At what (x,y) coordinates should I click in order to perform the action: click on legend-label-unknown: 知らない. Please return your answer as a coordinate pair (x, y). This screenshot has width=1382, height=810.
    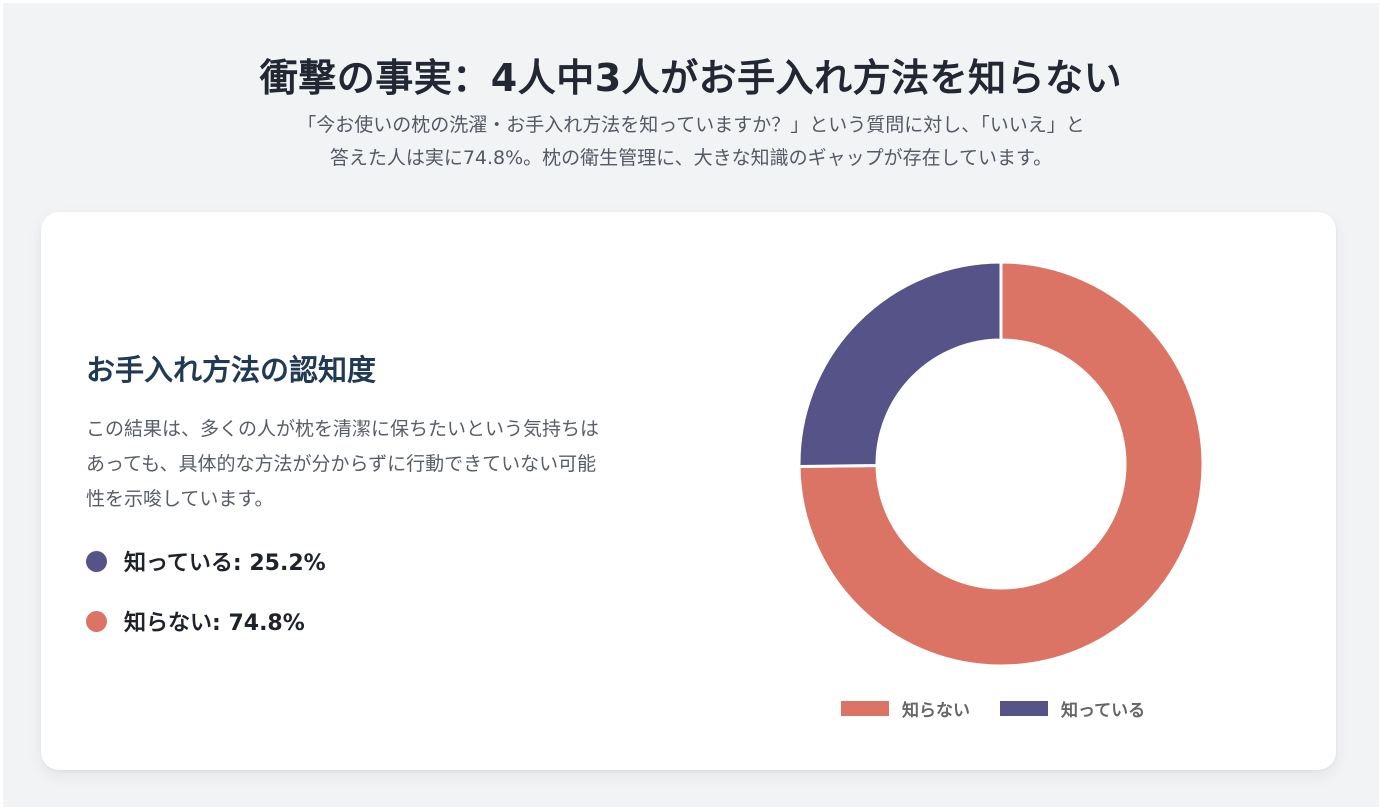
    Looking at the image, I should click on (936, 711).